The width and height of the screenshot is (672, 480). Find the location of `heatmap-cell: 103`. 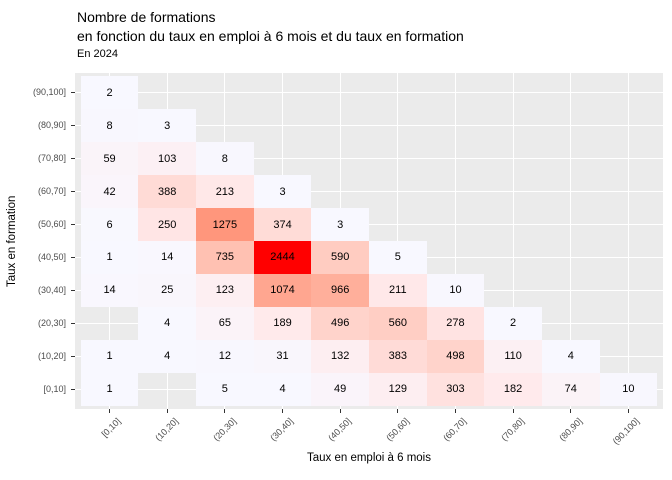

heatmap-cell: 103 is located at coordinates (167, 159).